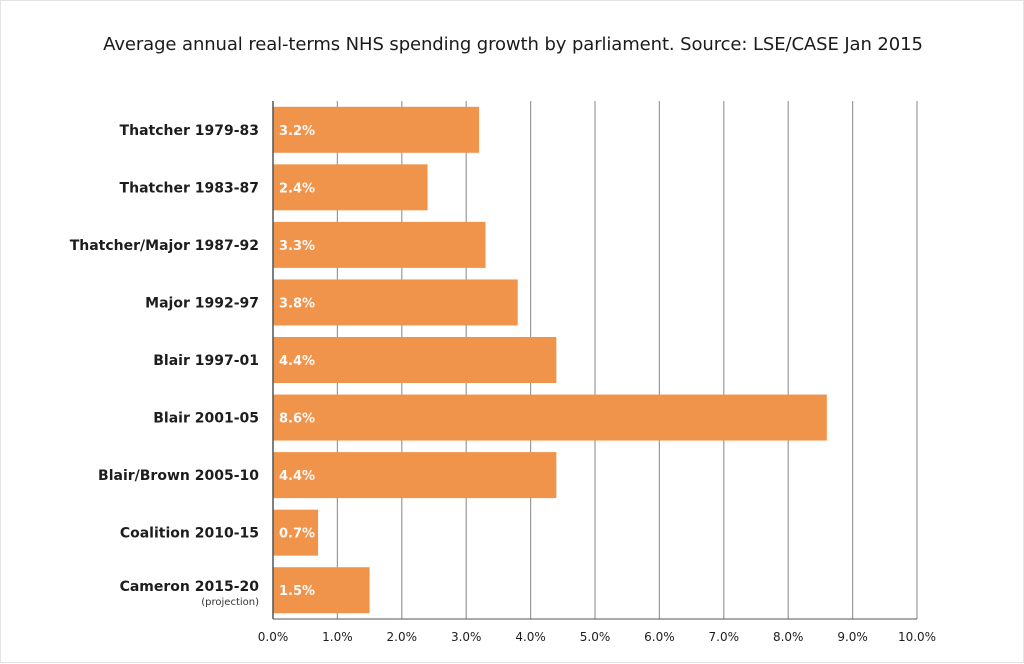 This screenshot has width=1024, height=664. Describe the element at coordinates (402, 637) in the screenshot. I see `x-tick-label: 2.0%` at that location.